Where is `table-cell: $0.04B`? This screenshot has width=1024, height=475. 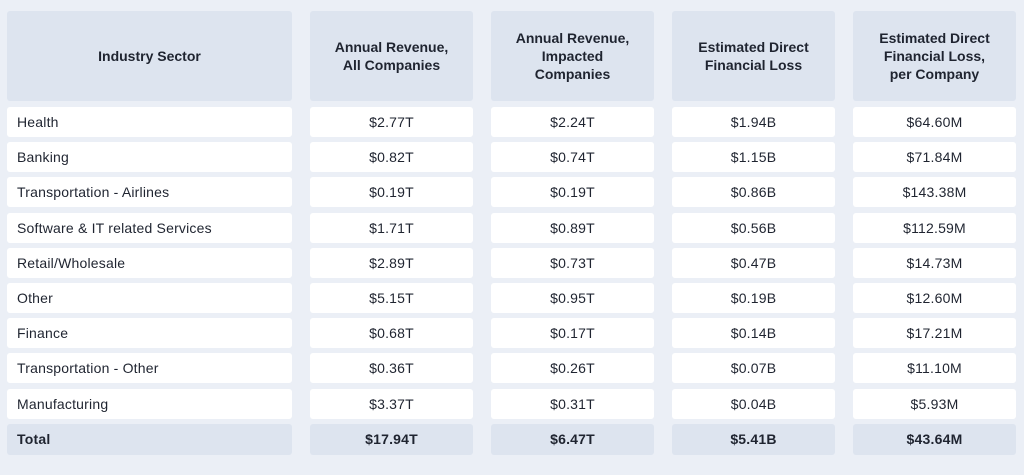 table-cell: $0.04B is located at coordinates (753, 403).